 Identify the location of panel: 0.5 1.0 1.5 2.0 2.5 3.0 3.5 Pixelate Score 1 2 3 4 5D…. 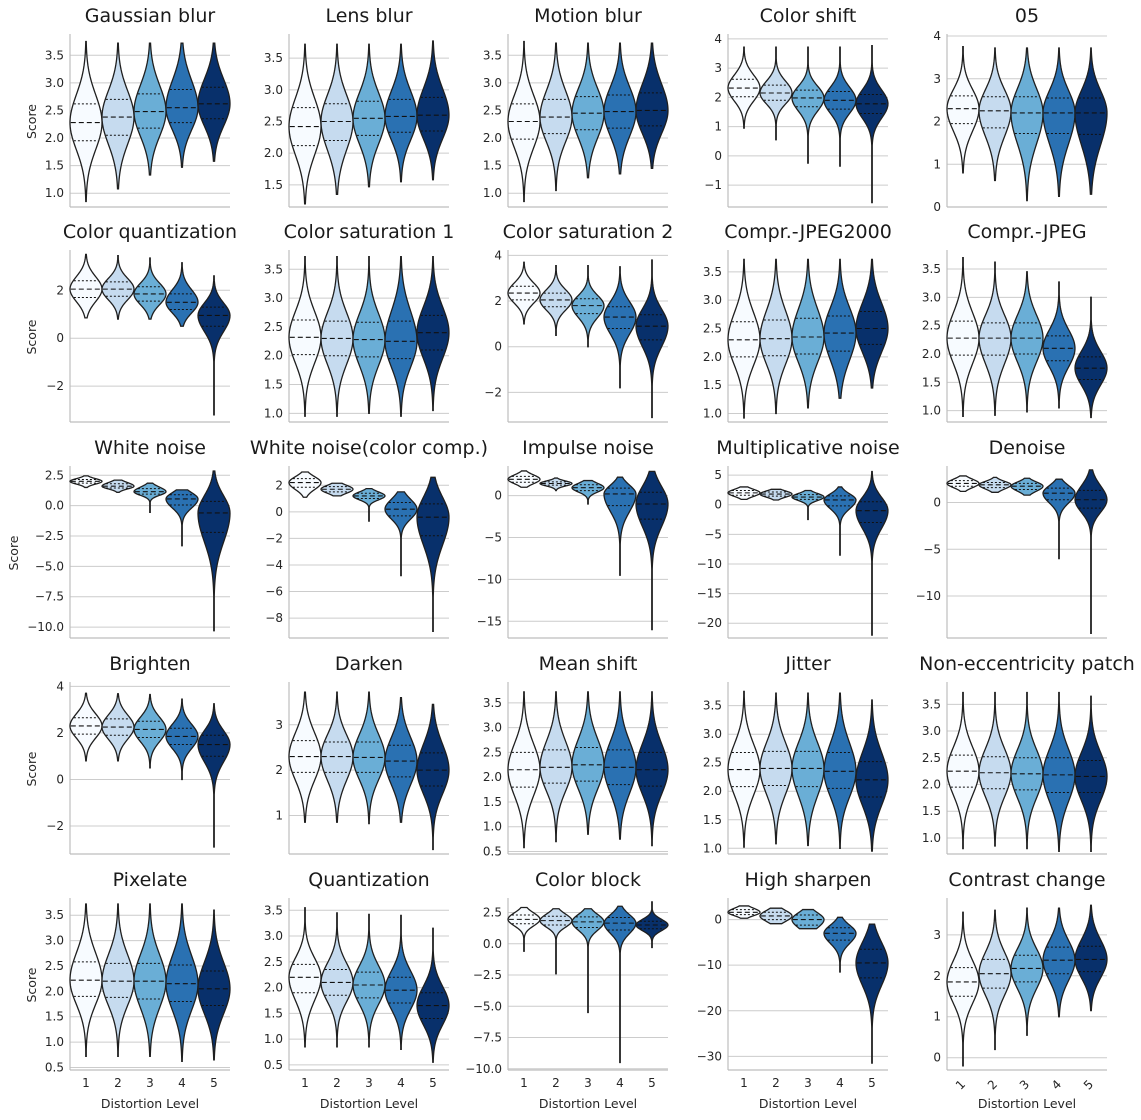
(127, 990).